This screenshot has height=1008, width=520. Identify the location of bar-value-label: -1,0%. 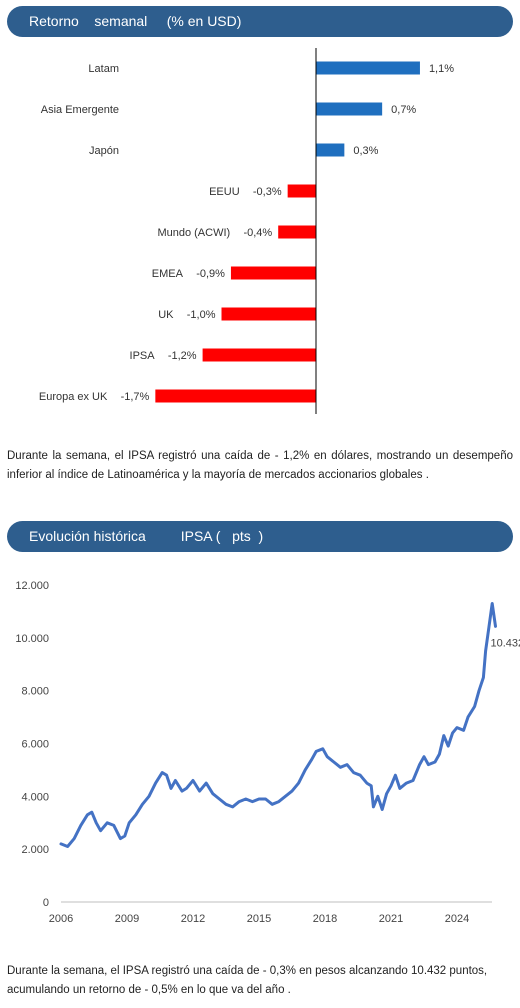
(201, 315).